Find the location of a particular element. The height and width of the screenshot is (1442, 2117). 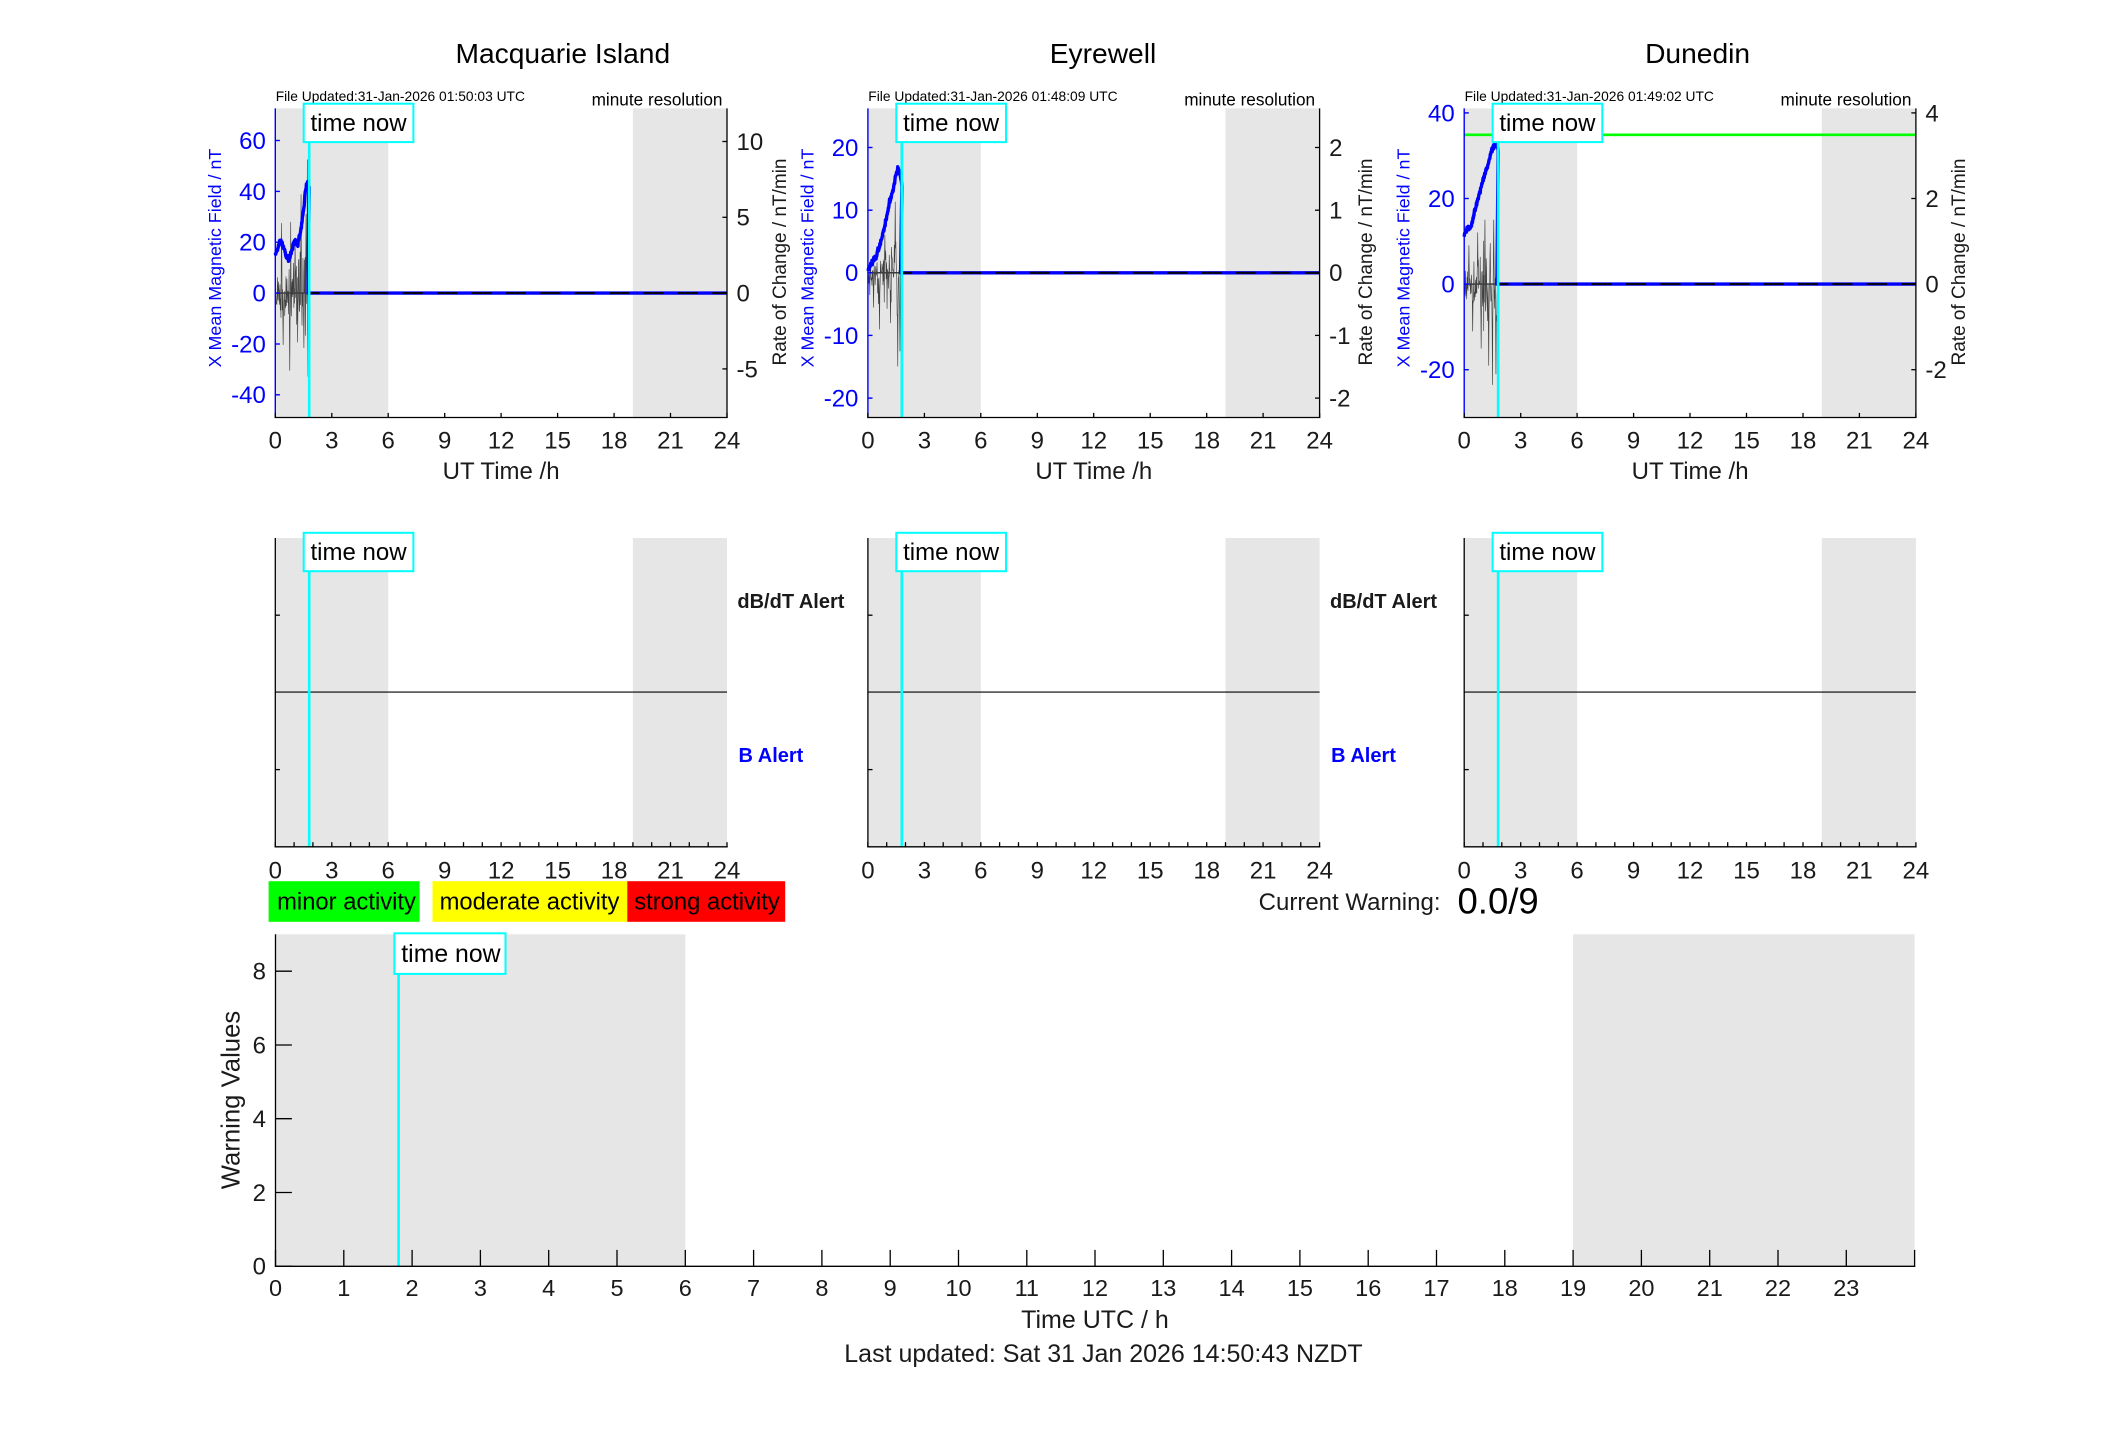

svg-text: 11 is located at coordinates (1027, 1288).